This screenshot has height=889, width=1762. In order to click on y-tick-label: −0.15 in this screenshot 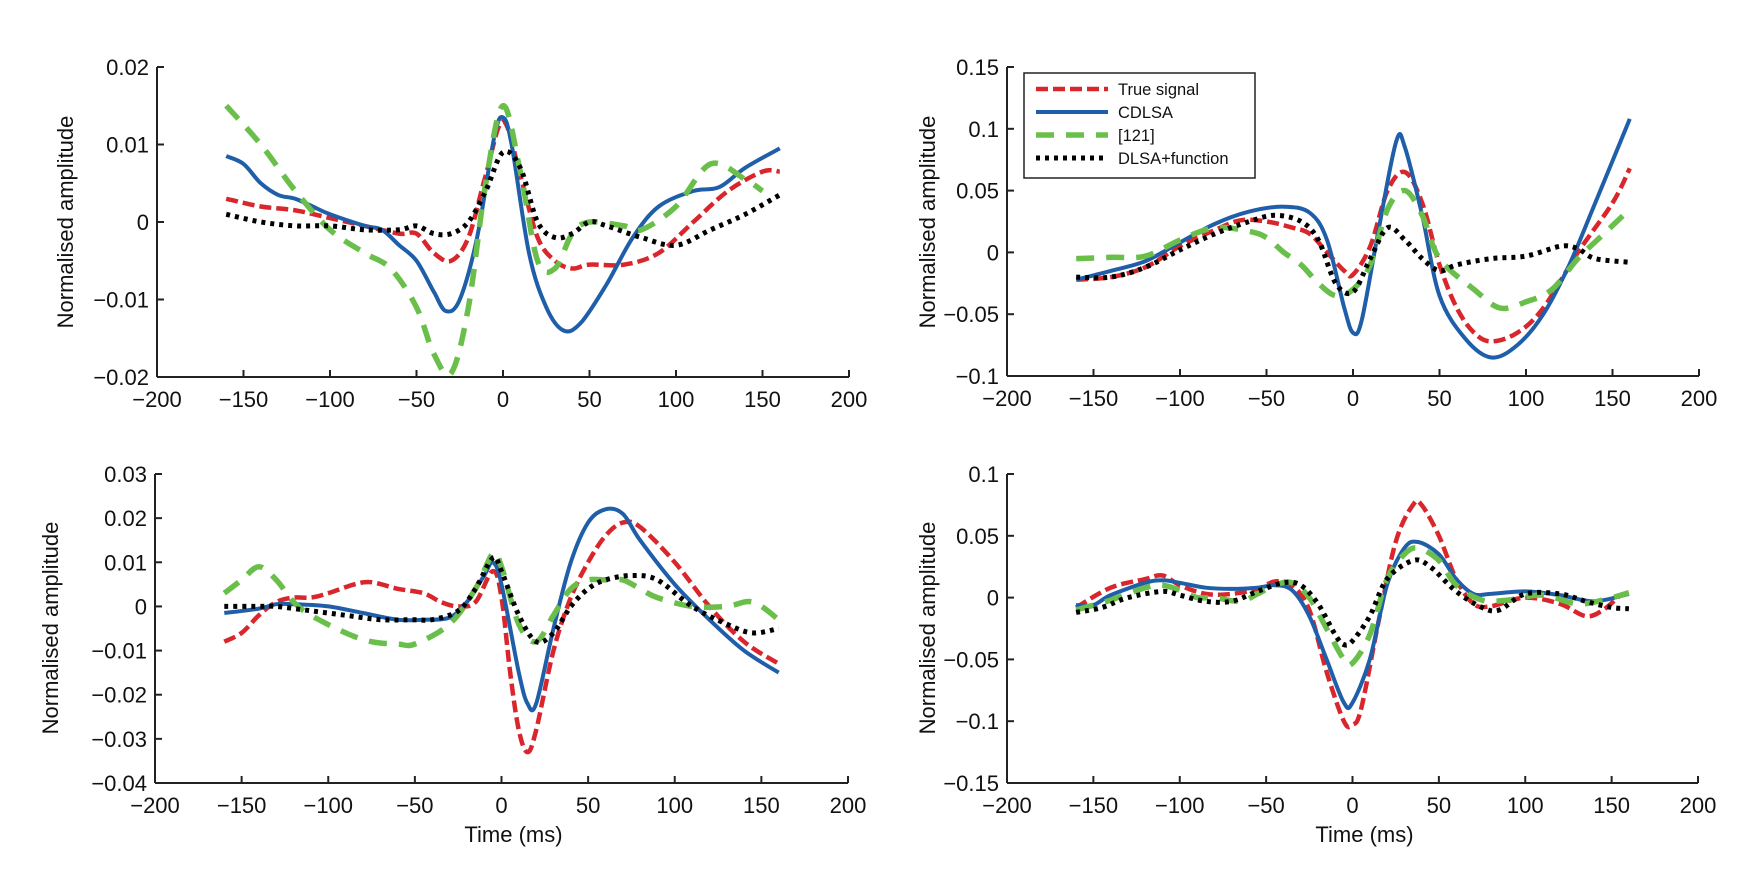, I will do `click(971, 783)`.